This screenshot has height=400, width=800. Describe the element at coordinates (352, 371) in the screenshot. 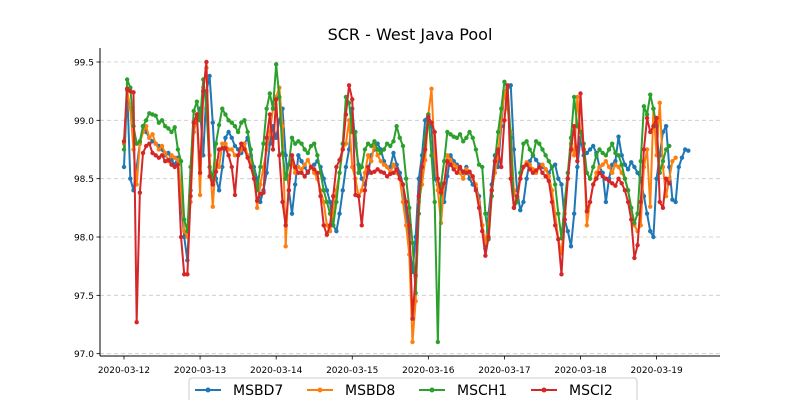

I see `x-tick-label: 2020-03-15` at that location.